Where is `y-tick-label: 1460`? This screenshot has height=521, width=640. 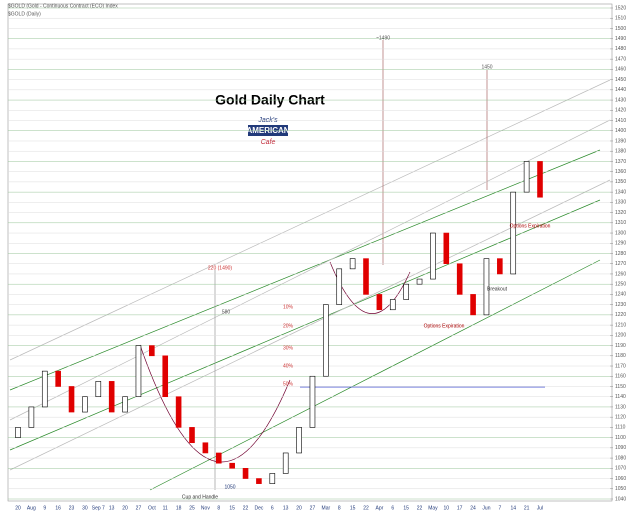
y-tick-label: 1460 is located at coordinates (620, 70).